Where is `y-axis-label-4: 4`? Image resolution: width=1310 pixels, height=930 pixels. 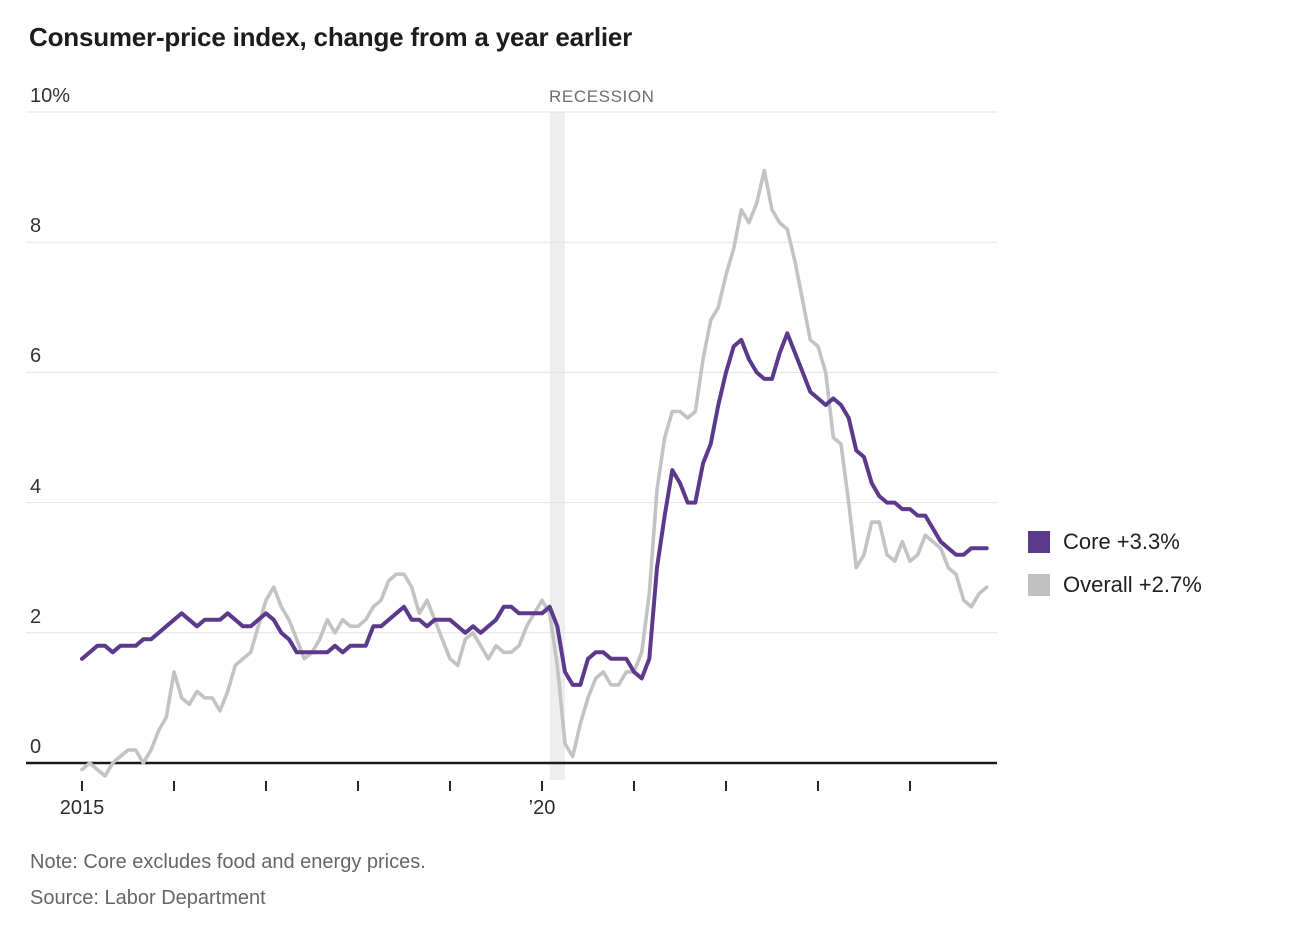
y-axis-label-4: 4 is located at coordinates (38, 487).